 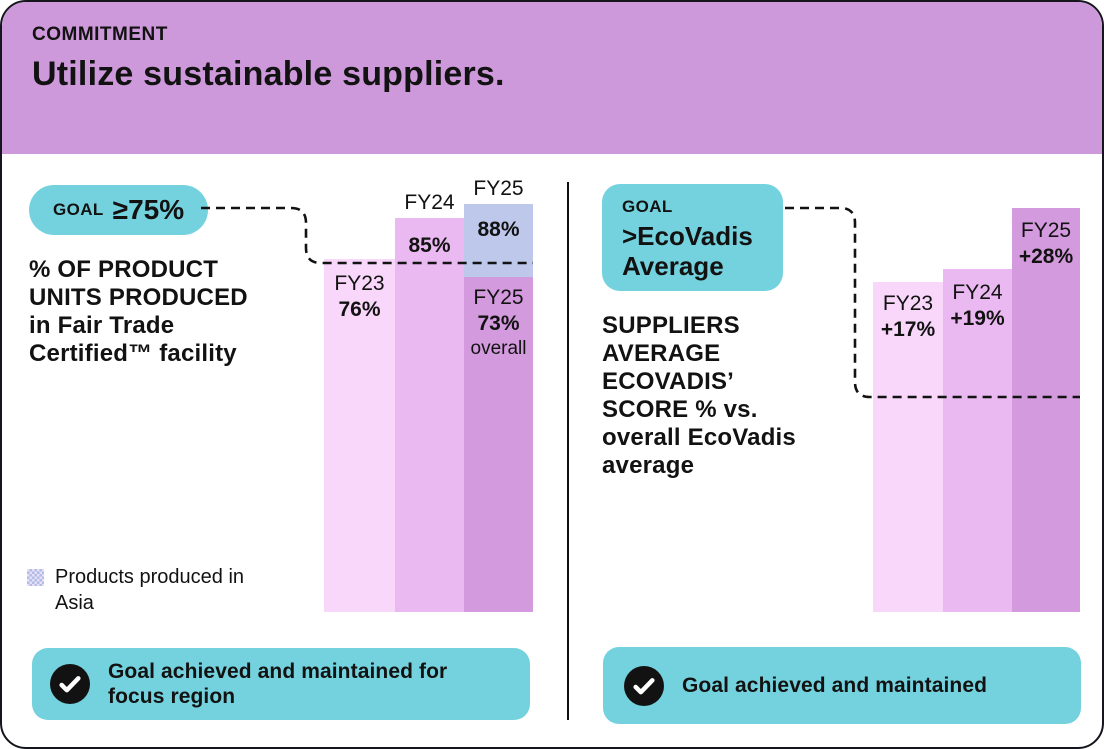 I want to click on page-title: Utilize sustainable suppliers., so click(x=268, y=74).